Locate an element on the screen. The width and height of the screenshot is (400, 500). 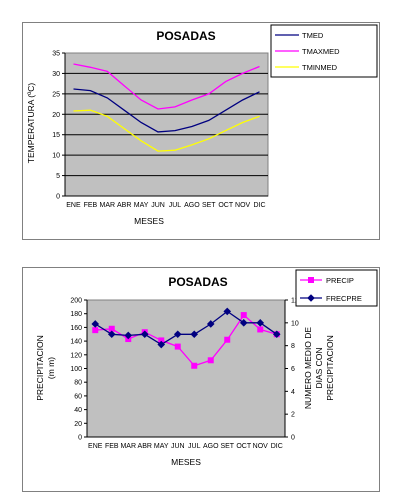
y2-tick-label: 12 is located at coordinates (295, 301).